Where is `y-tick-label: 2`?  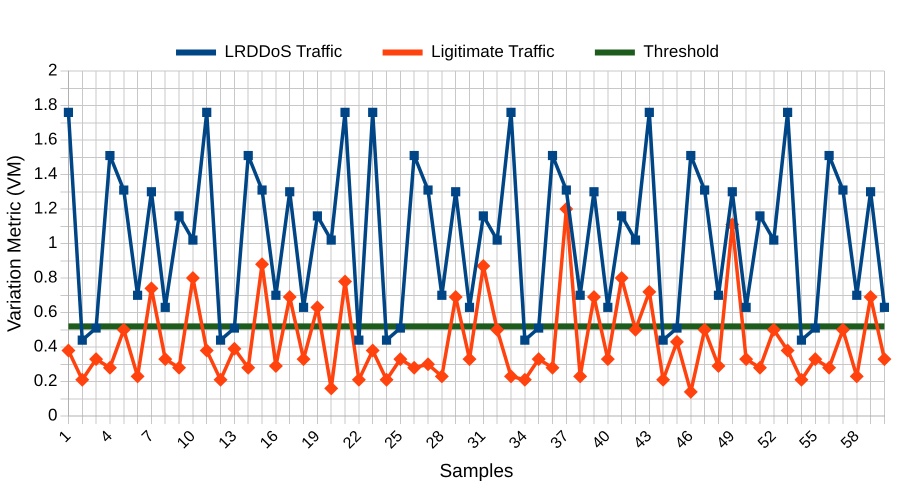 y-tick-label: 2 is located at coordinates (53, 70).